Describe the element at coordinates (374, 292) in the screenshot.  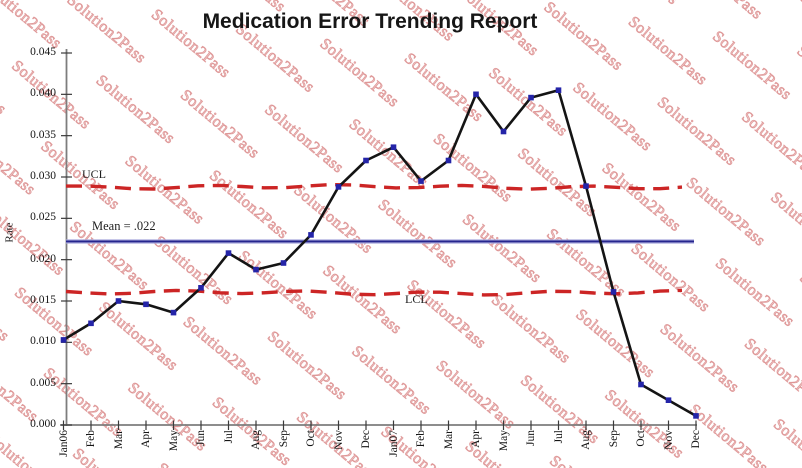
I see `lcl-line` at that location.